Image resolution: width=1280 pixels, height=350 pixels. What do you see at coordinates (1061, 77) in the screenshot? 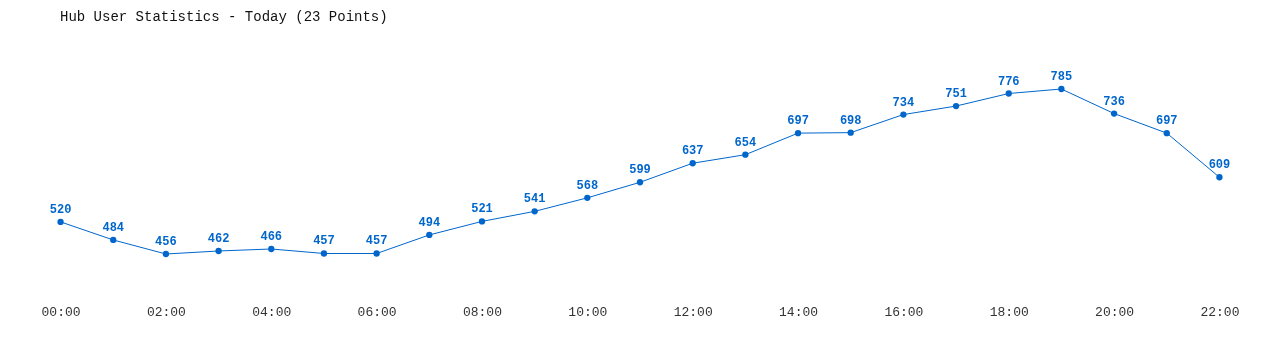
I see `data-label: 785` at bounding box center [1061, 77].